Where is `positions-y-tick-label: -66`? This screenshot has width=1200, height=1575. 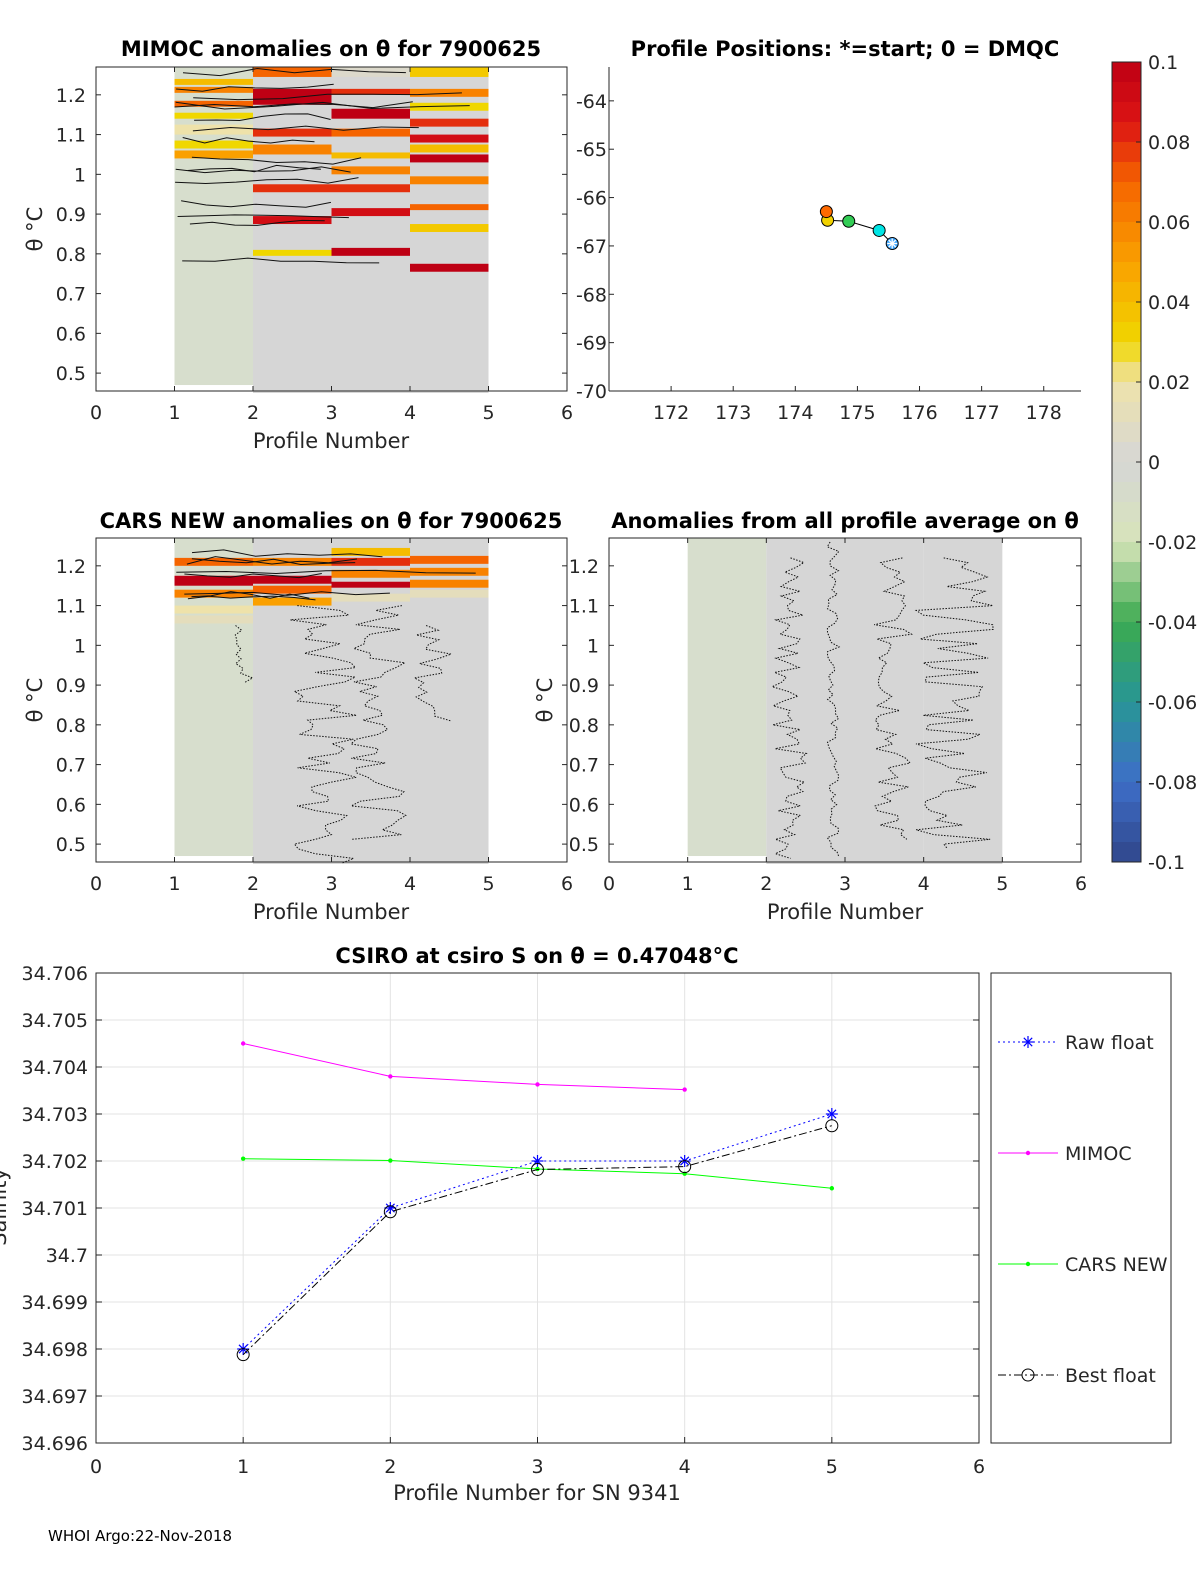
positions-y-tick-label: -66 is located at coordinates (591, 199).